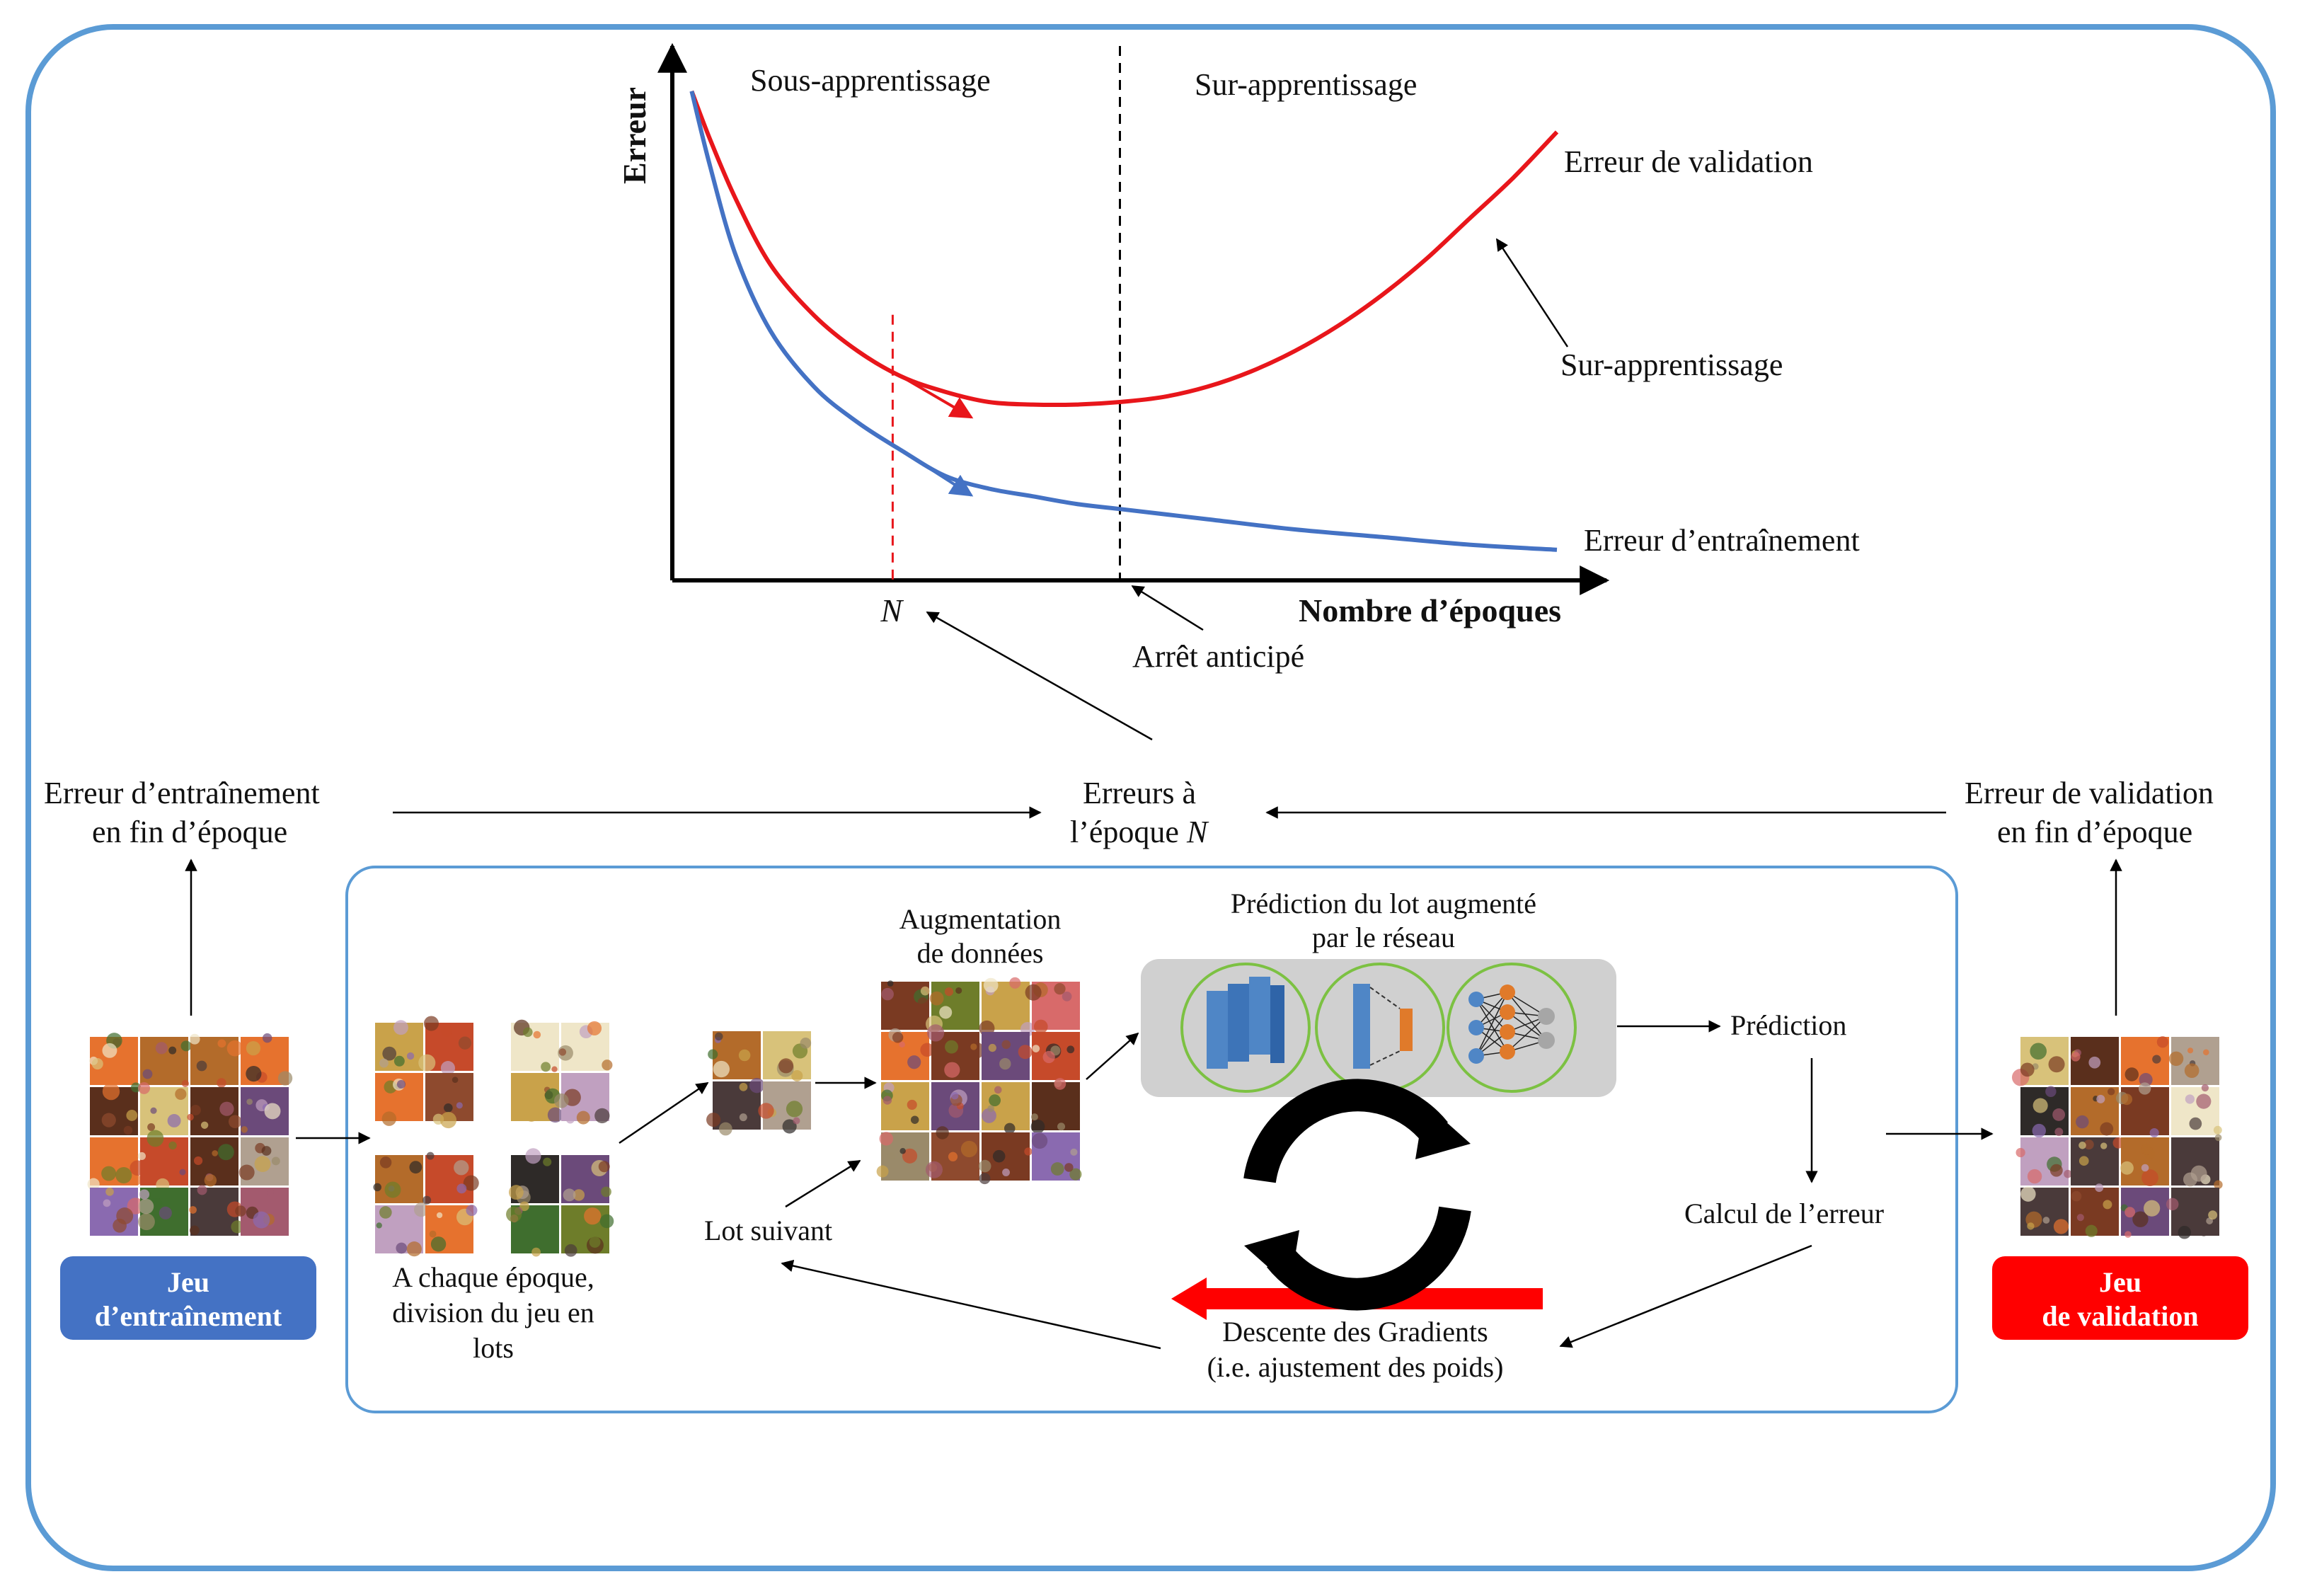 The width and height of the screenshot is (2300, 1596). Describe the element at coordinates (493, 1277) in the screenshot. I see `batch-division-line1: A chaque époque,` at that location.